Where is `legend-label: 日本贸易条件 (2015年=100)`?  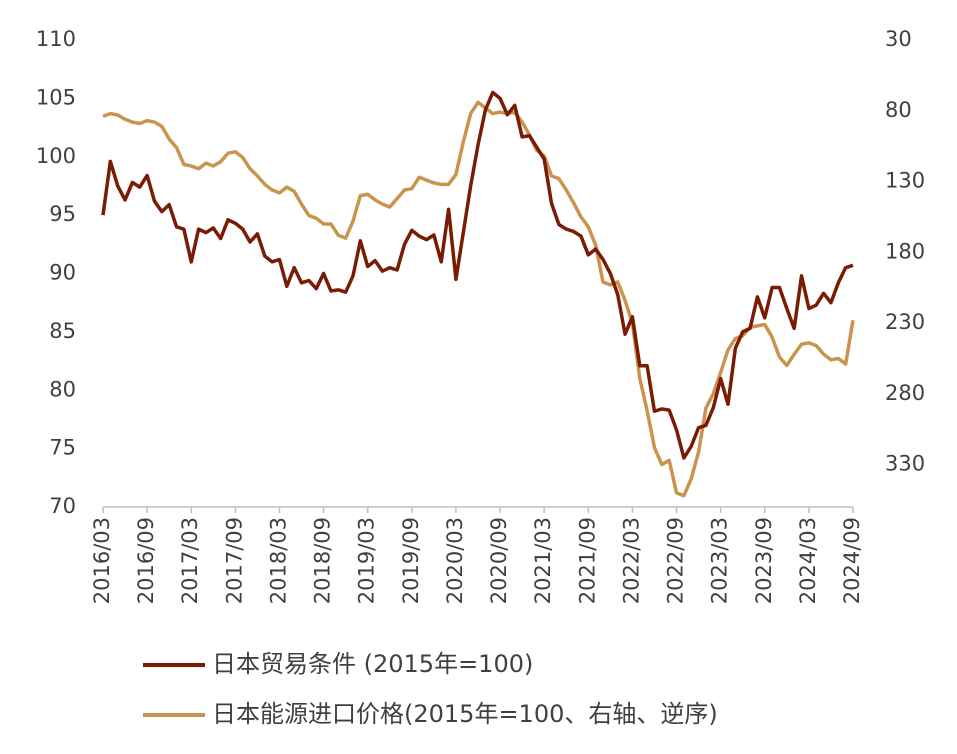
legend-label: 日本贸易条件 (2015年=100) is located at coordinates (372, 664).